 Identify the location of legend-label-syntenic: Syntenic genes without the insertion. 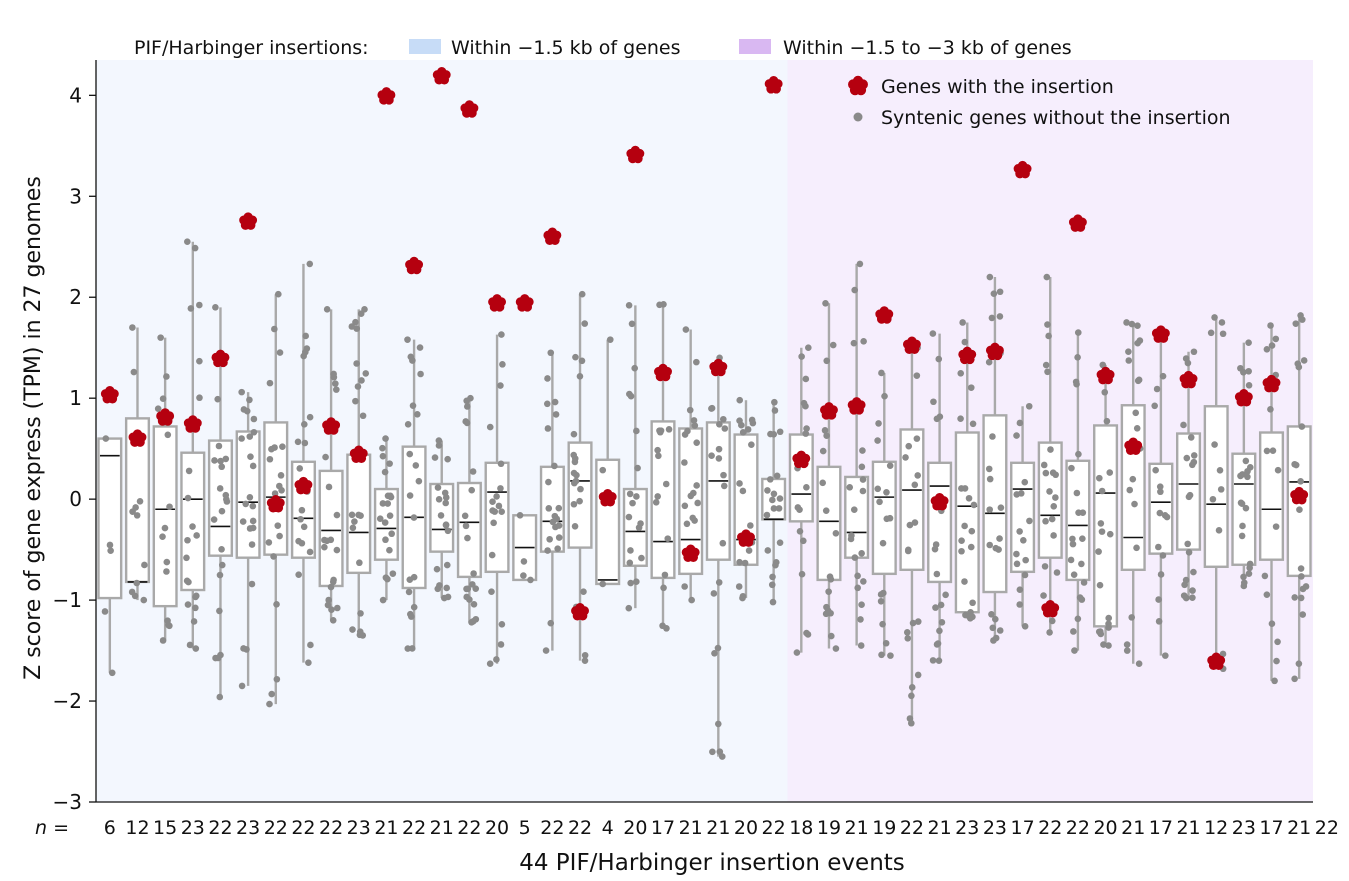
(1056, 118).